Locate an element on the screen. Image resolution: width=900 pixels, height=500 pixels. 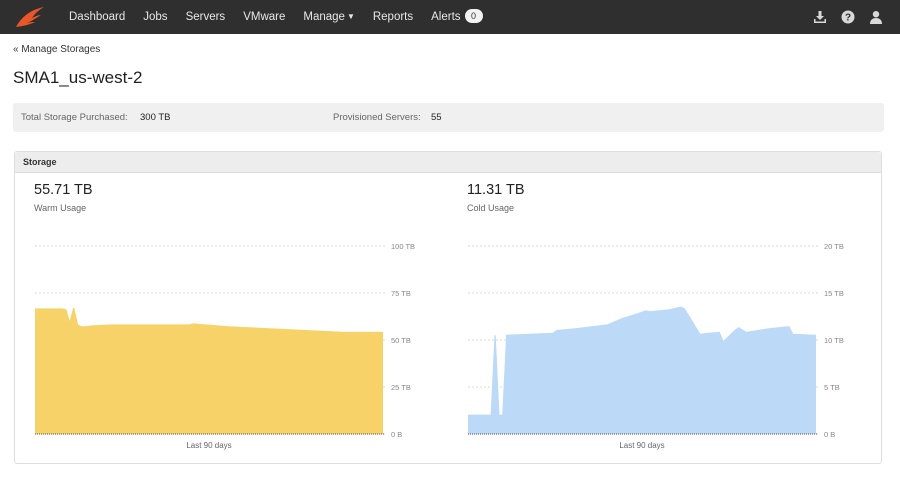
nav-reports: Reports is located at coordinates (393, 17).